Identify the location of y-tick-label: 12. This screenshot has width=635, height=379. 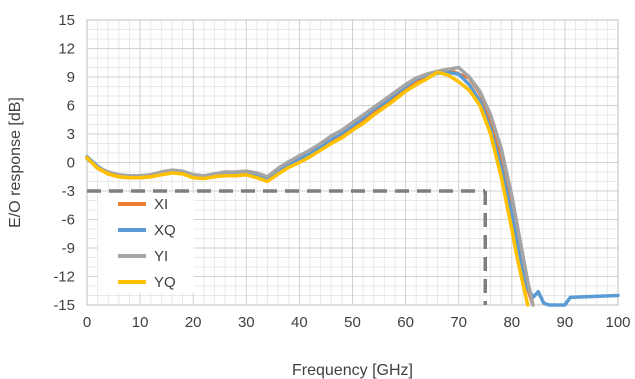
(66, 49).